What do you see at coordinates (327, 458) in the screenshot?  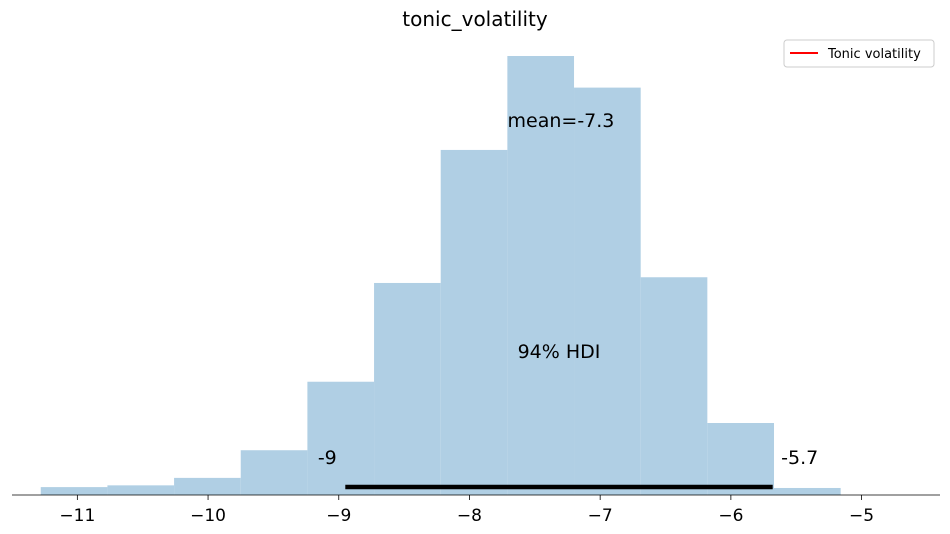 I see `hdi-lower-label: -9` at bounding box center [327, 458].